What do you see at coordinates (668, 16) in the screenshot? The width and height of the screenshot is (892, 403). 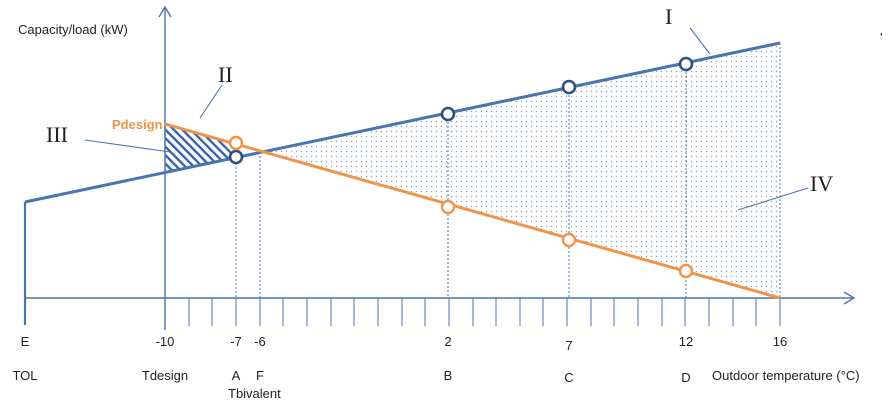 I see `roman-label-i: I` at bounding box center [668, 16].